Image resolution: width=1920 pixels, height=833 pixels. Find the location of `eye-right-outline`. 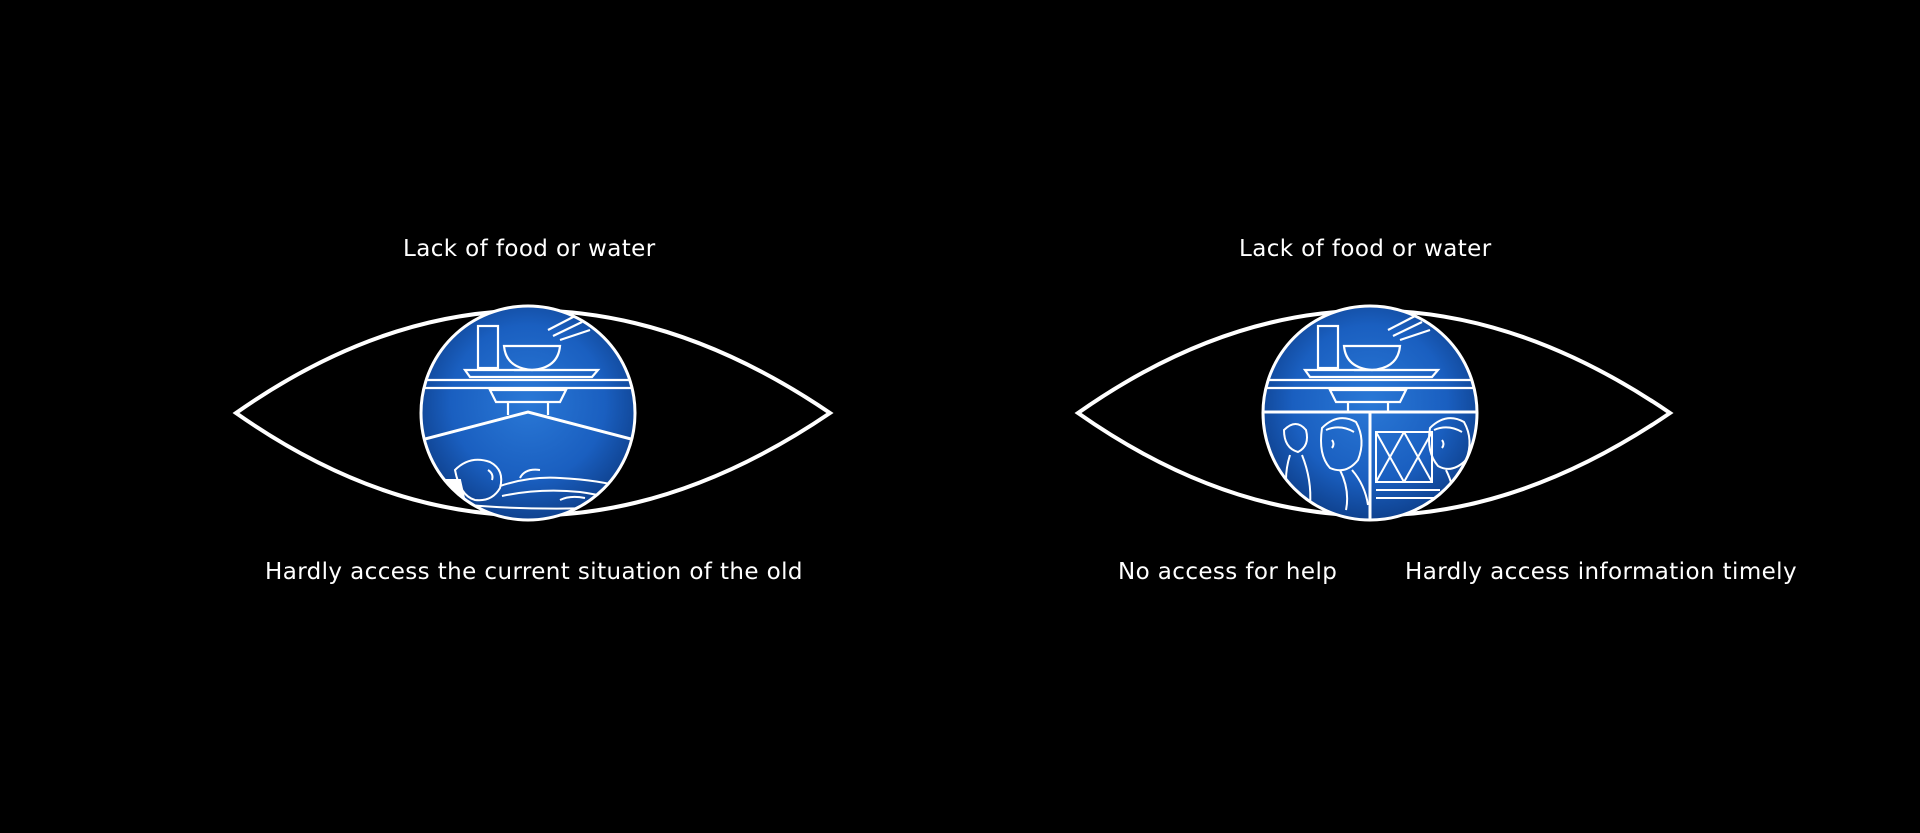

eye-right-outline is located at coordinates (1374, 413).